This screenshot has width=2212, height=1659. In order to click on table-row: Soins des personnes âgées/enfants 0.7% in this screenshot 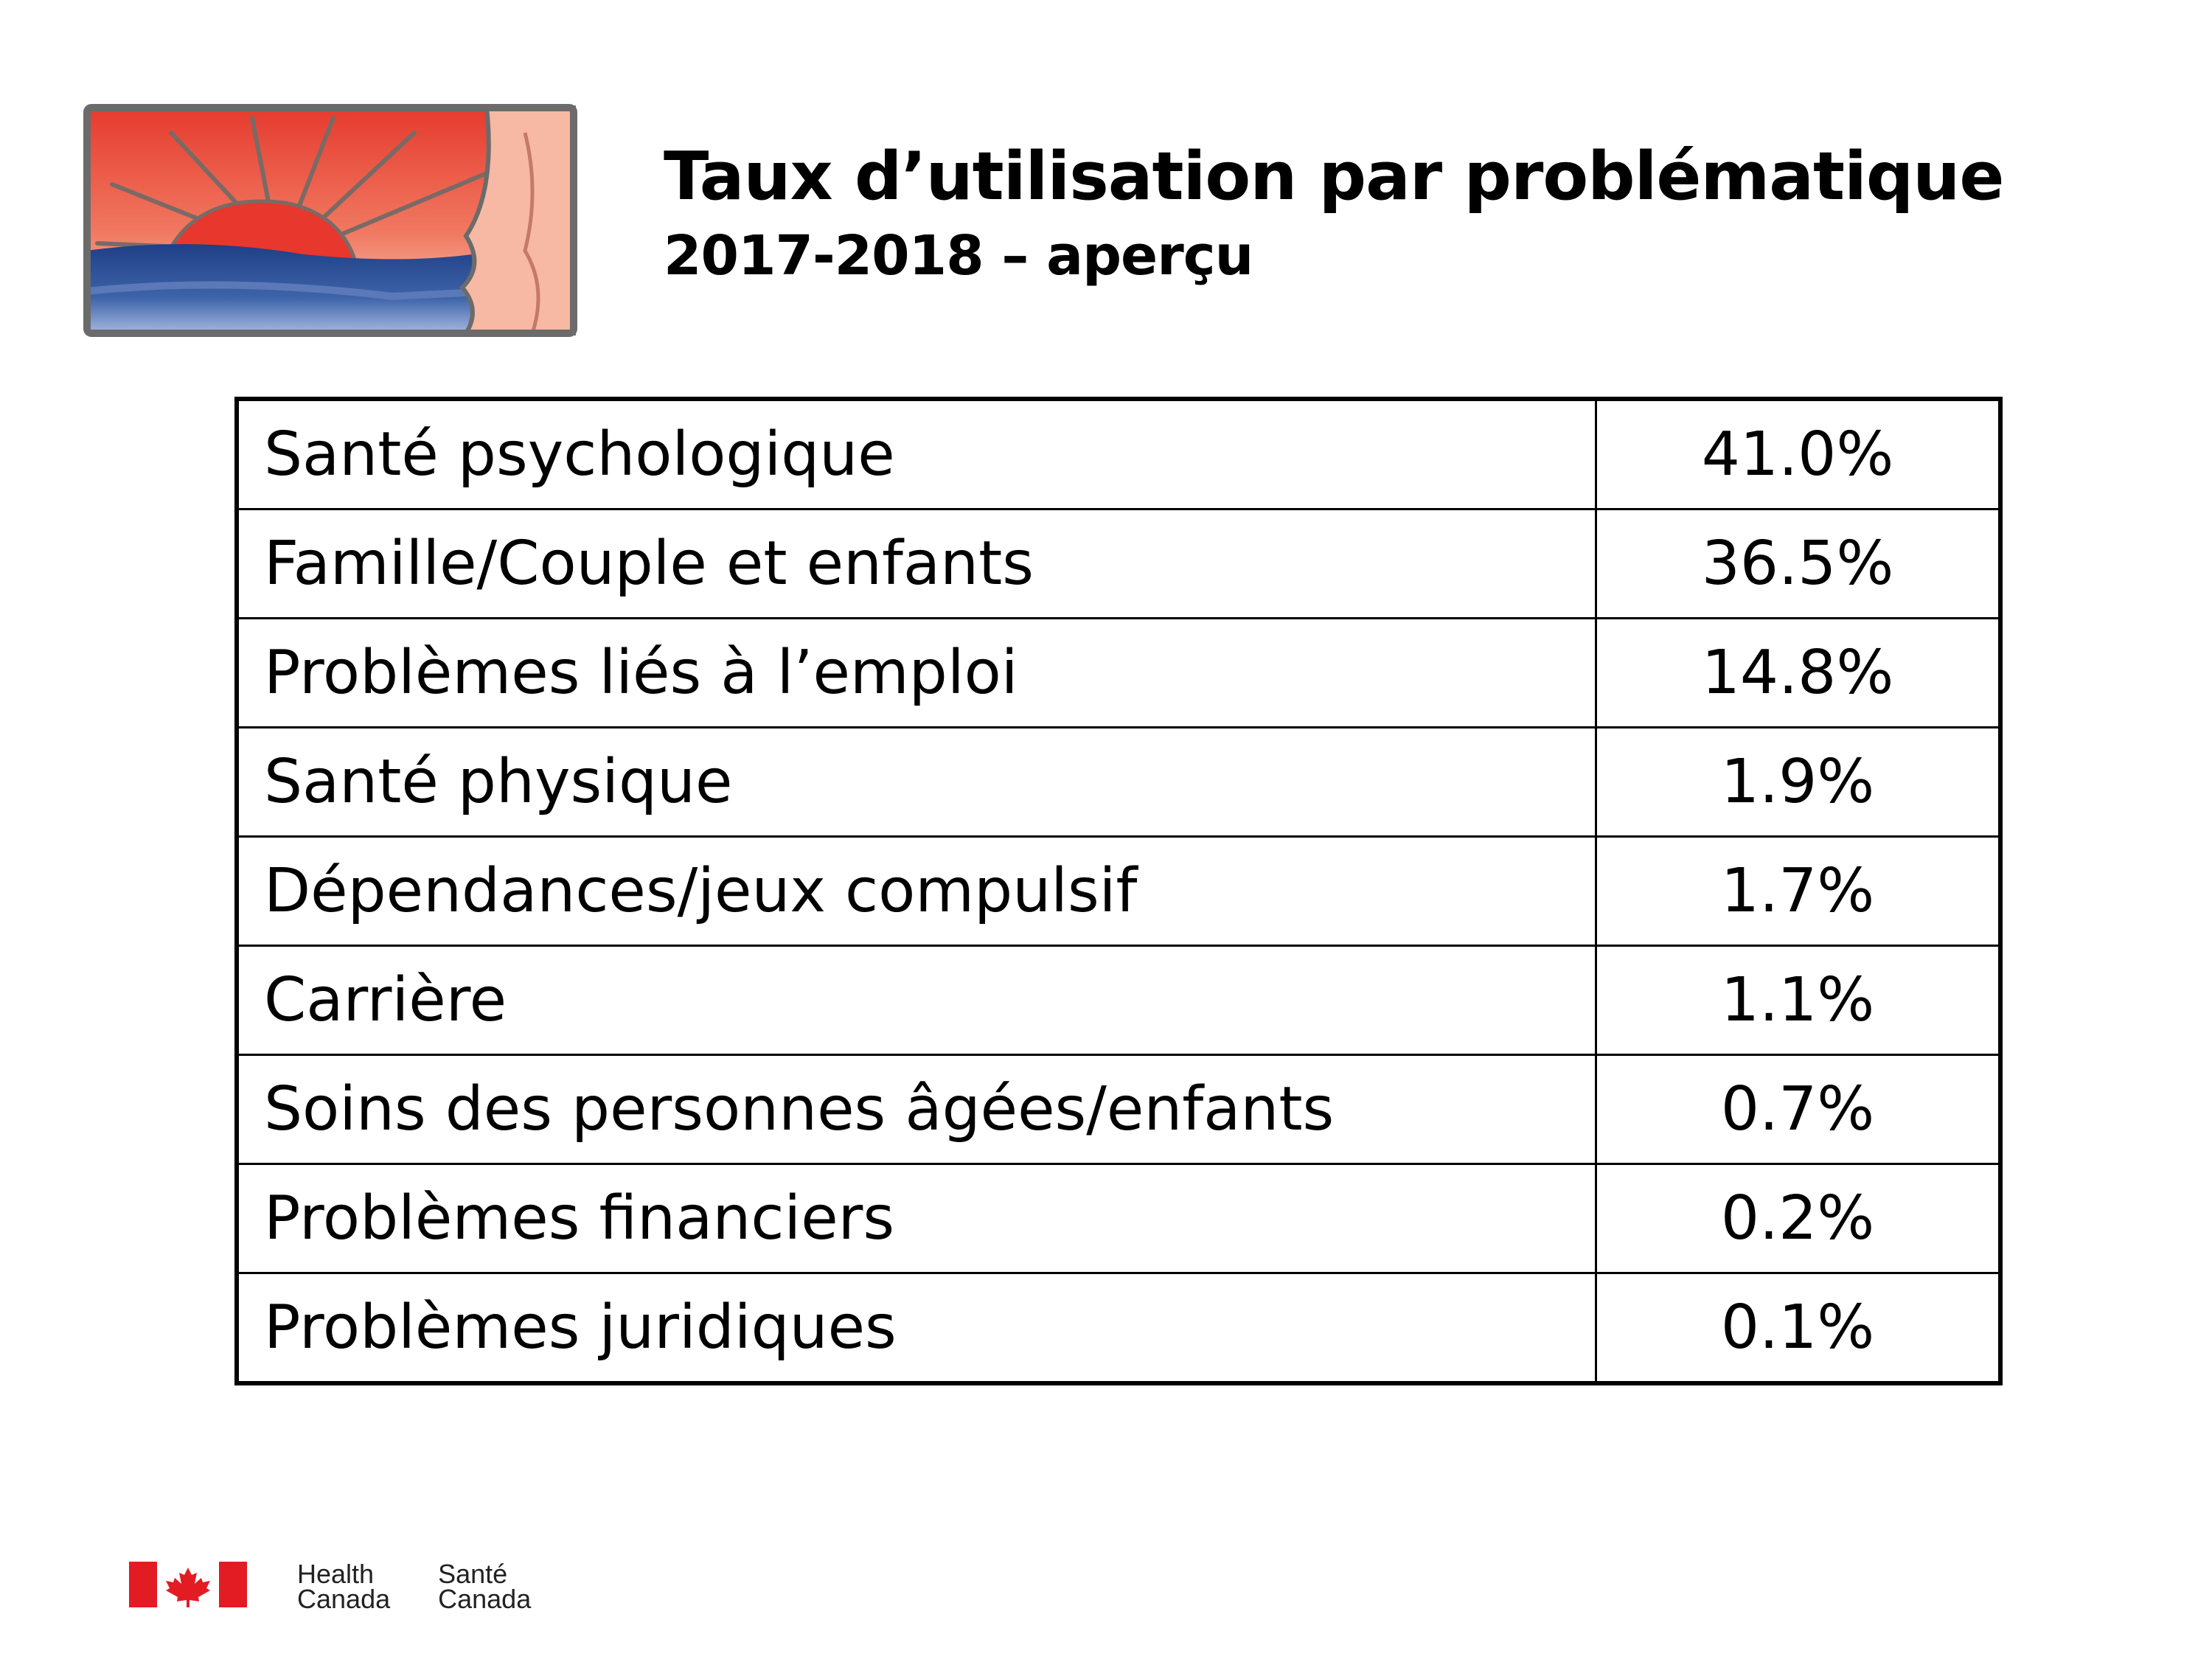, I will do `click(1118, 1109)`.